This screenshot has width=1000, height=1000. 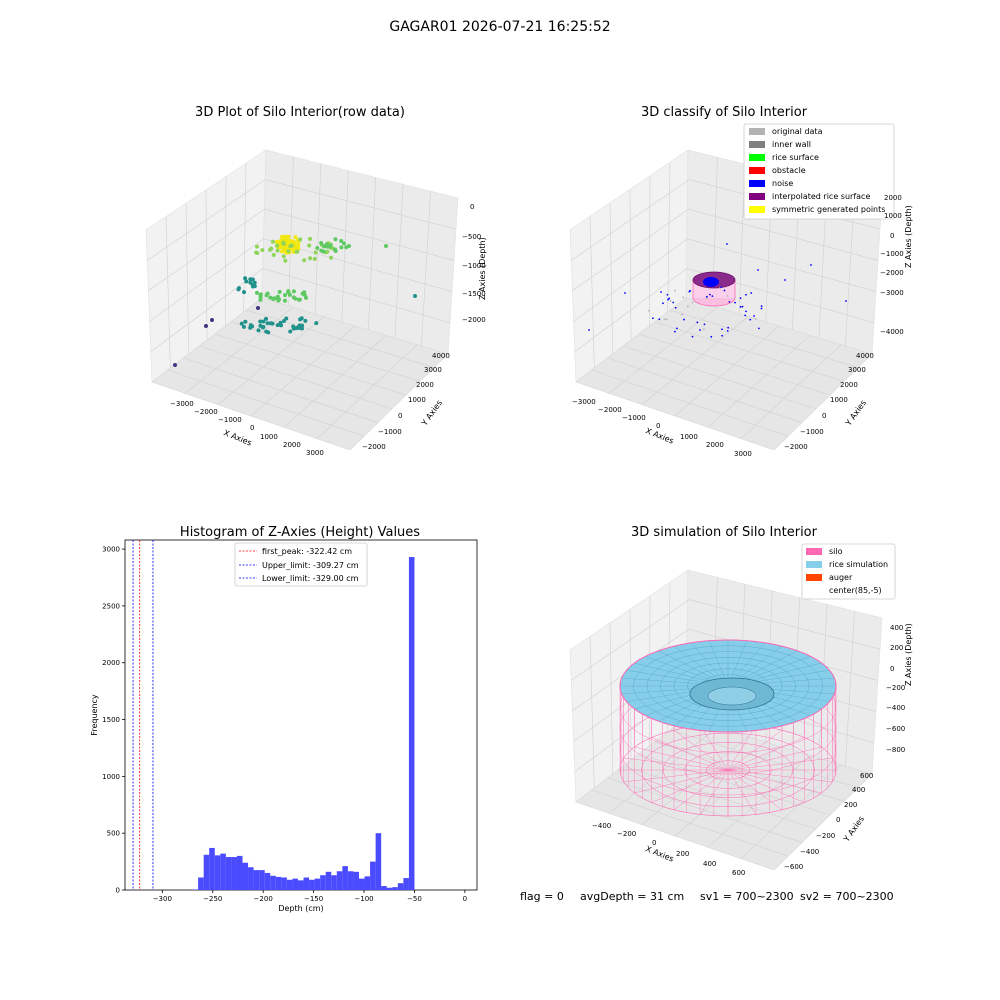 I want to click on z-tick-label: −400, so click(x=895, y=708).